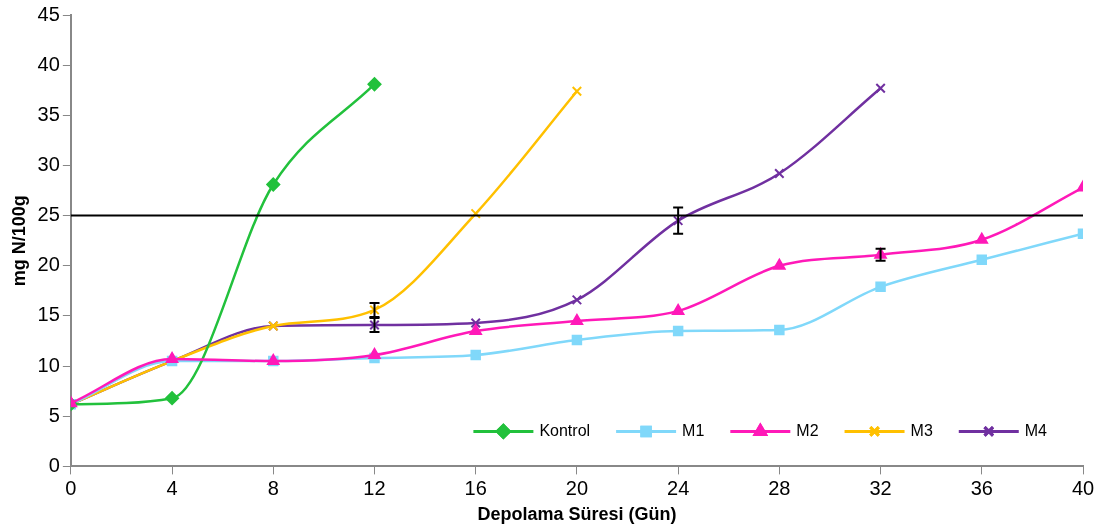  Describe the element at coordinates (981, 487) in the screenshot. I see `x-tick-label: 36` at that location.